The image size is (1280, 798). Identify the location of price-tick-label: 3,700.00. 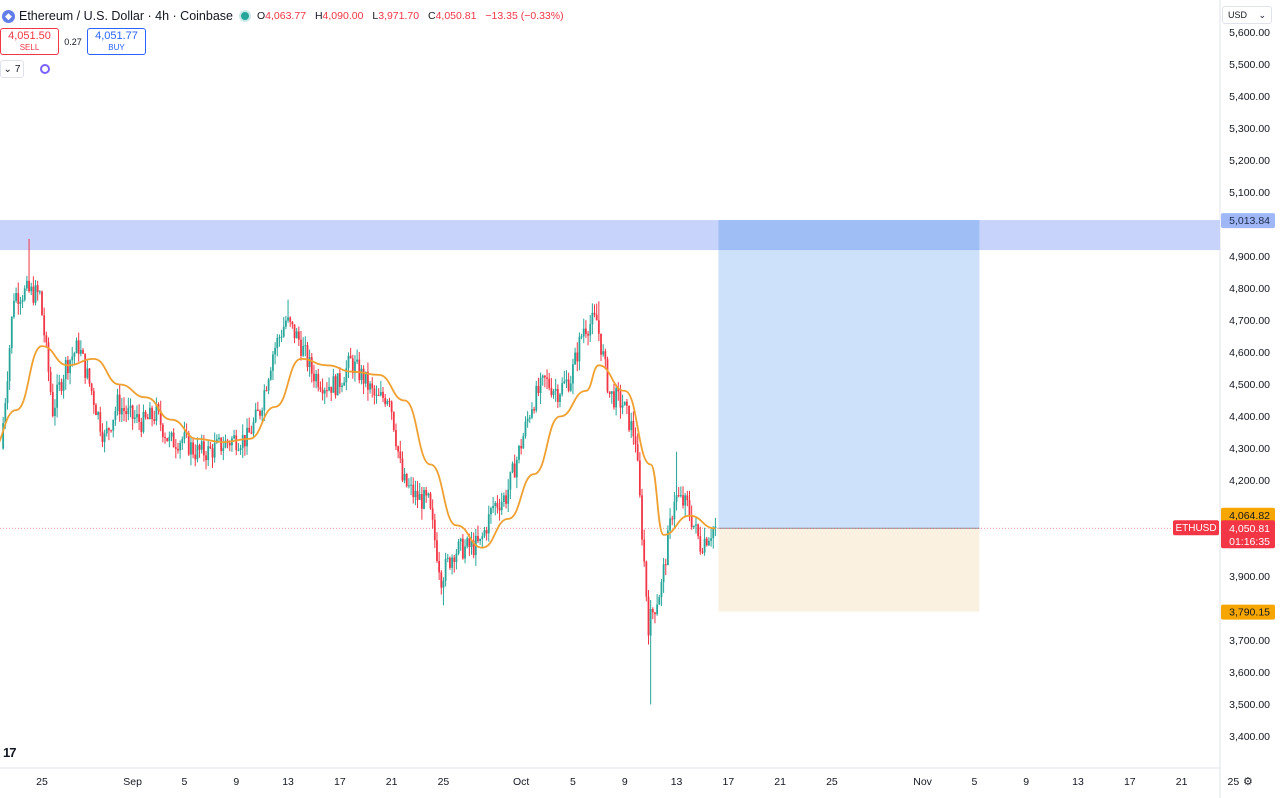
(1249, 641).